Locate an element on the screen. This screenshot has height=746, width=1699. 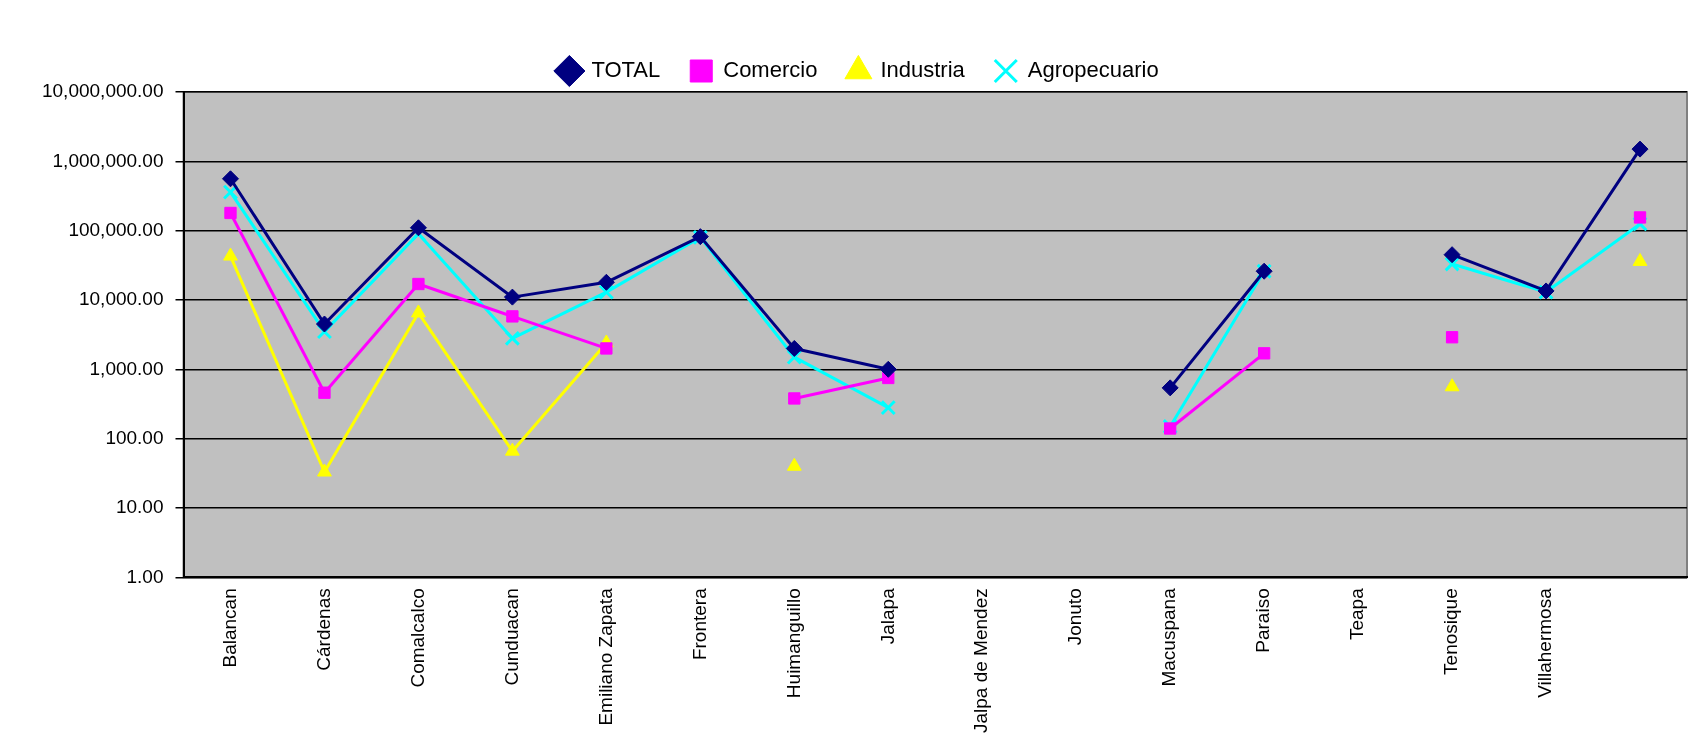
x-tick-label: Emiliano Zapata is located at coordinates (605, 656).